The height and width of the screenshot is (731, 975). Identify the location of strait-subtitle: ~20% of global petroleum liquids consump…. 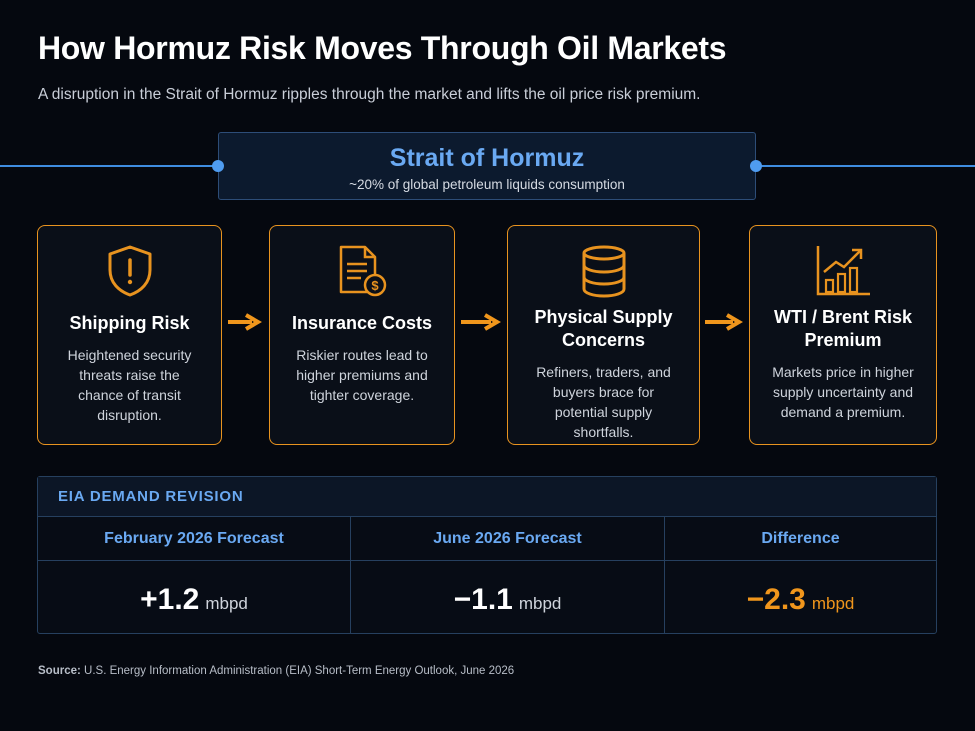
(487, 184).